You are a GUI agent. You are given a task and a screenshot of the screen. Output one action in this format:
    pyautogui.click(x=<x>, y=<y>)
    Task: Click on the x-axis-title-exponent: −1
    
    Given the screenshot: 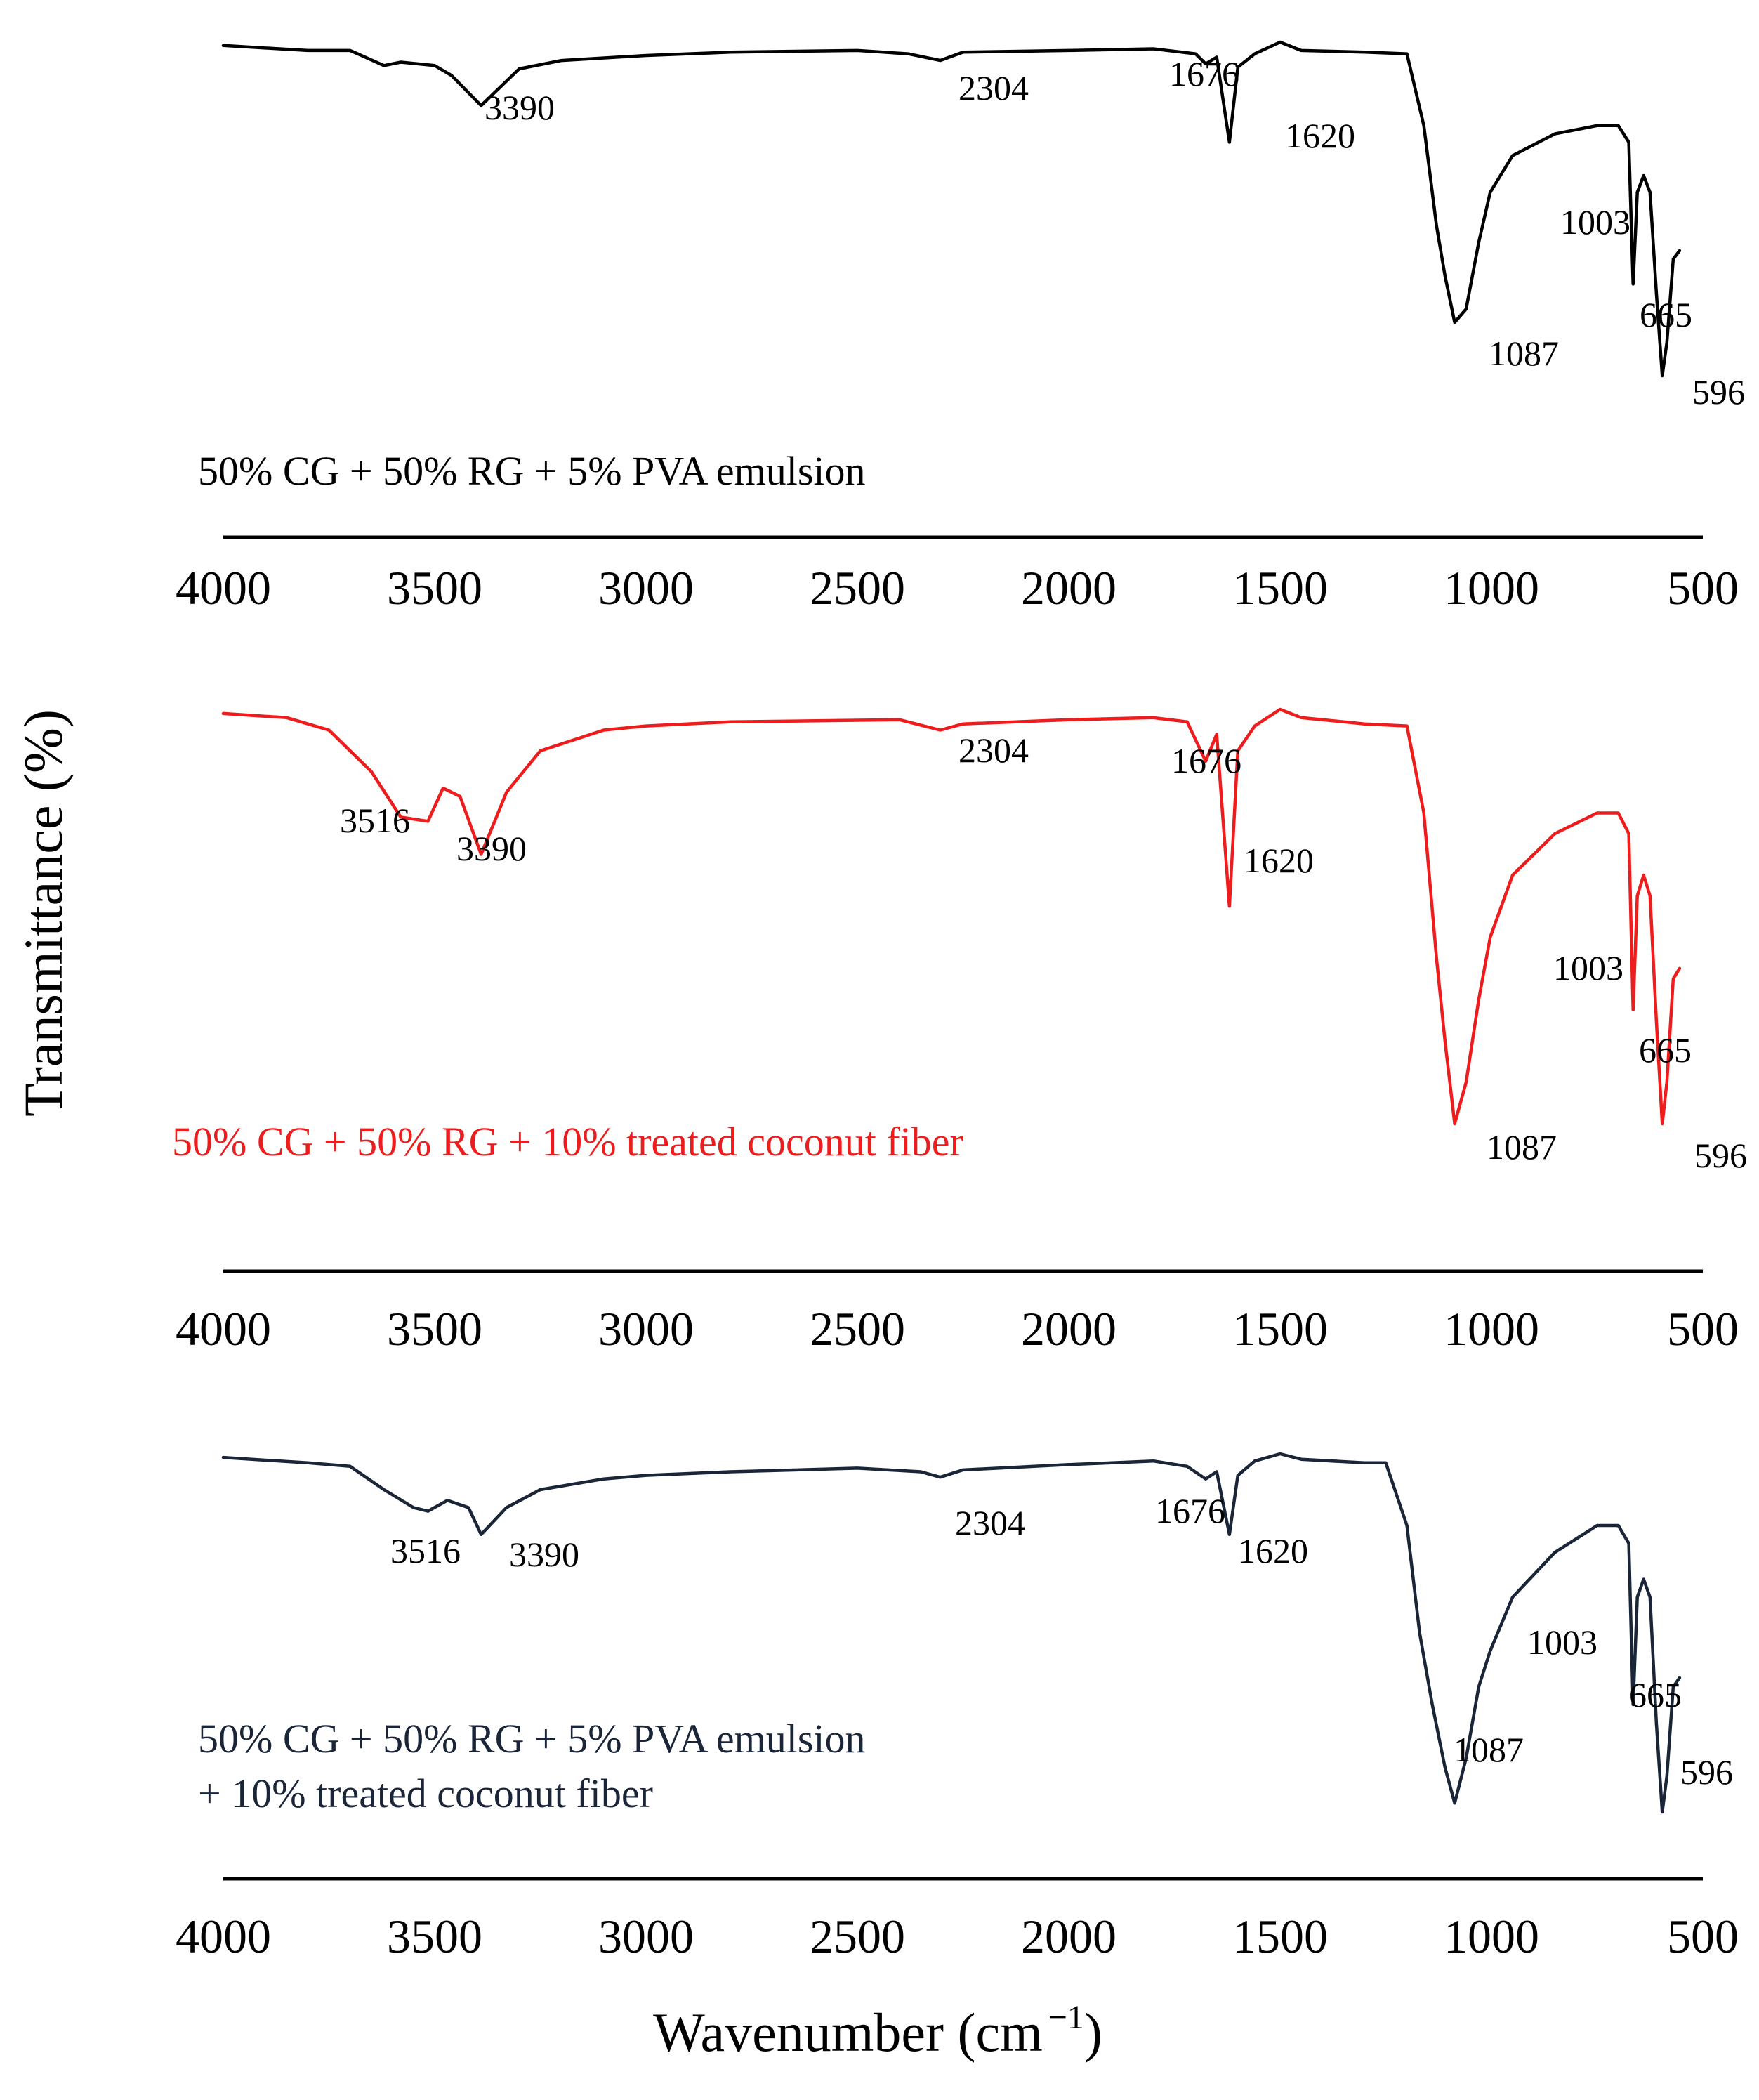 What is the action you would take?
    pyautogui.click(x=1066, y=2017)
    